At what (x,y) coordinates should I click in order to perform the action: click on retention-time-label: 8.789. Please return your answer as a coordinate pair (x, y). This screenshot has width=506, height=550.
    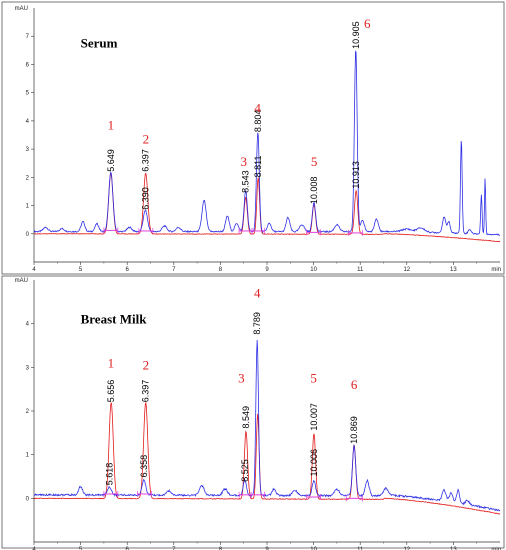
    Looking at the image, I should click on (257, 323).